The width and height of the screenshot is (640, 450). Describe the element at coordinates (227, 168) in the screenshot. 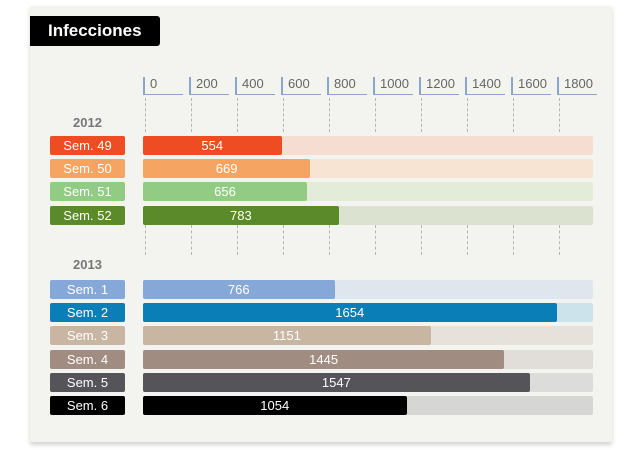

I see `bar: 669` at that location.